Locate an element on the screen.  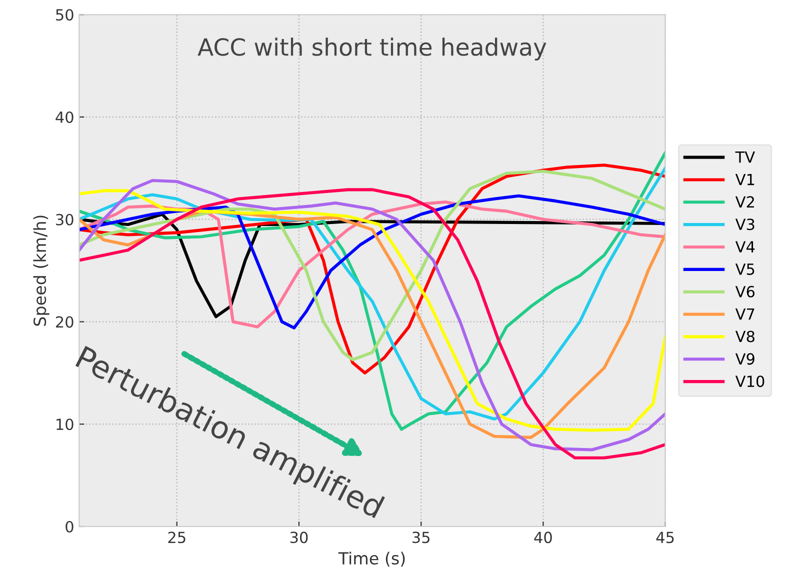
y-tick-label: 10 is located at coordinates (65, 424).